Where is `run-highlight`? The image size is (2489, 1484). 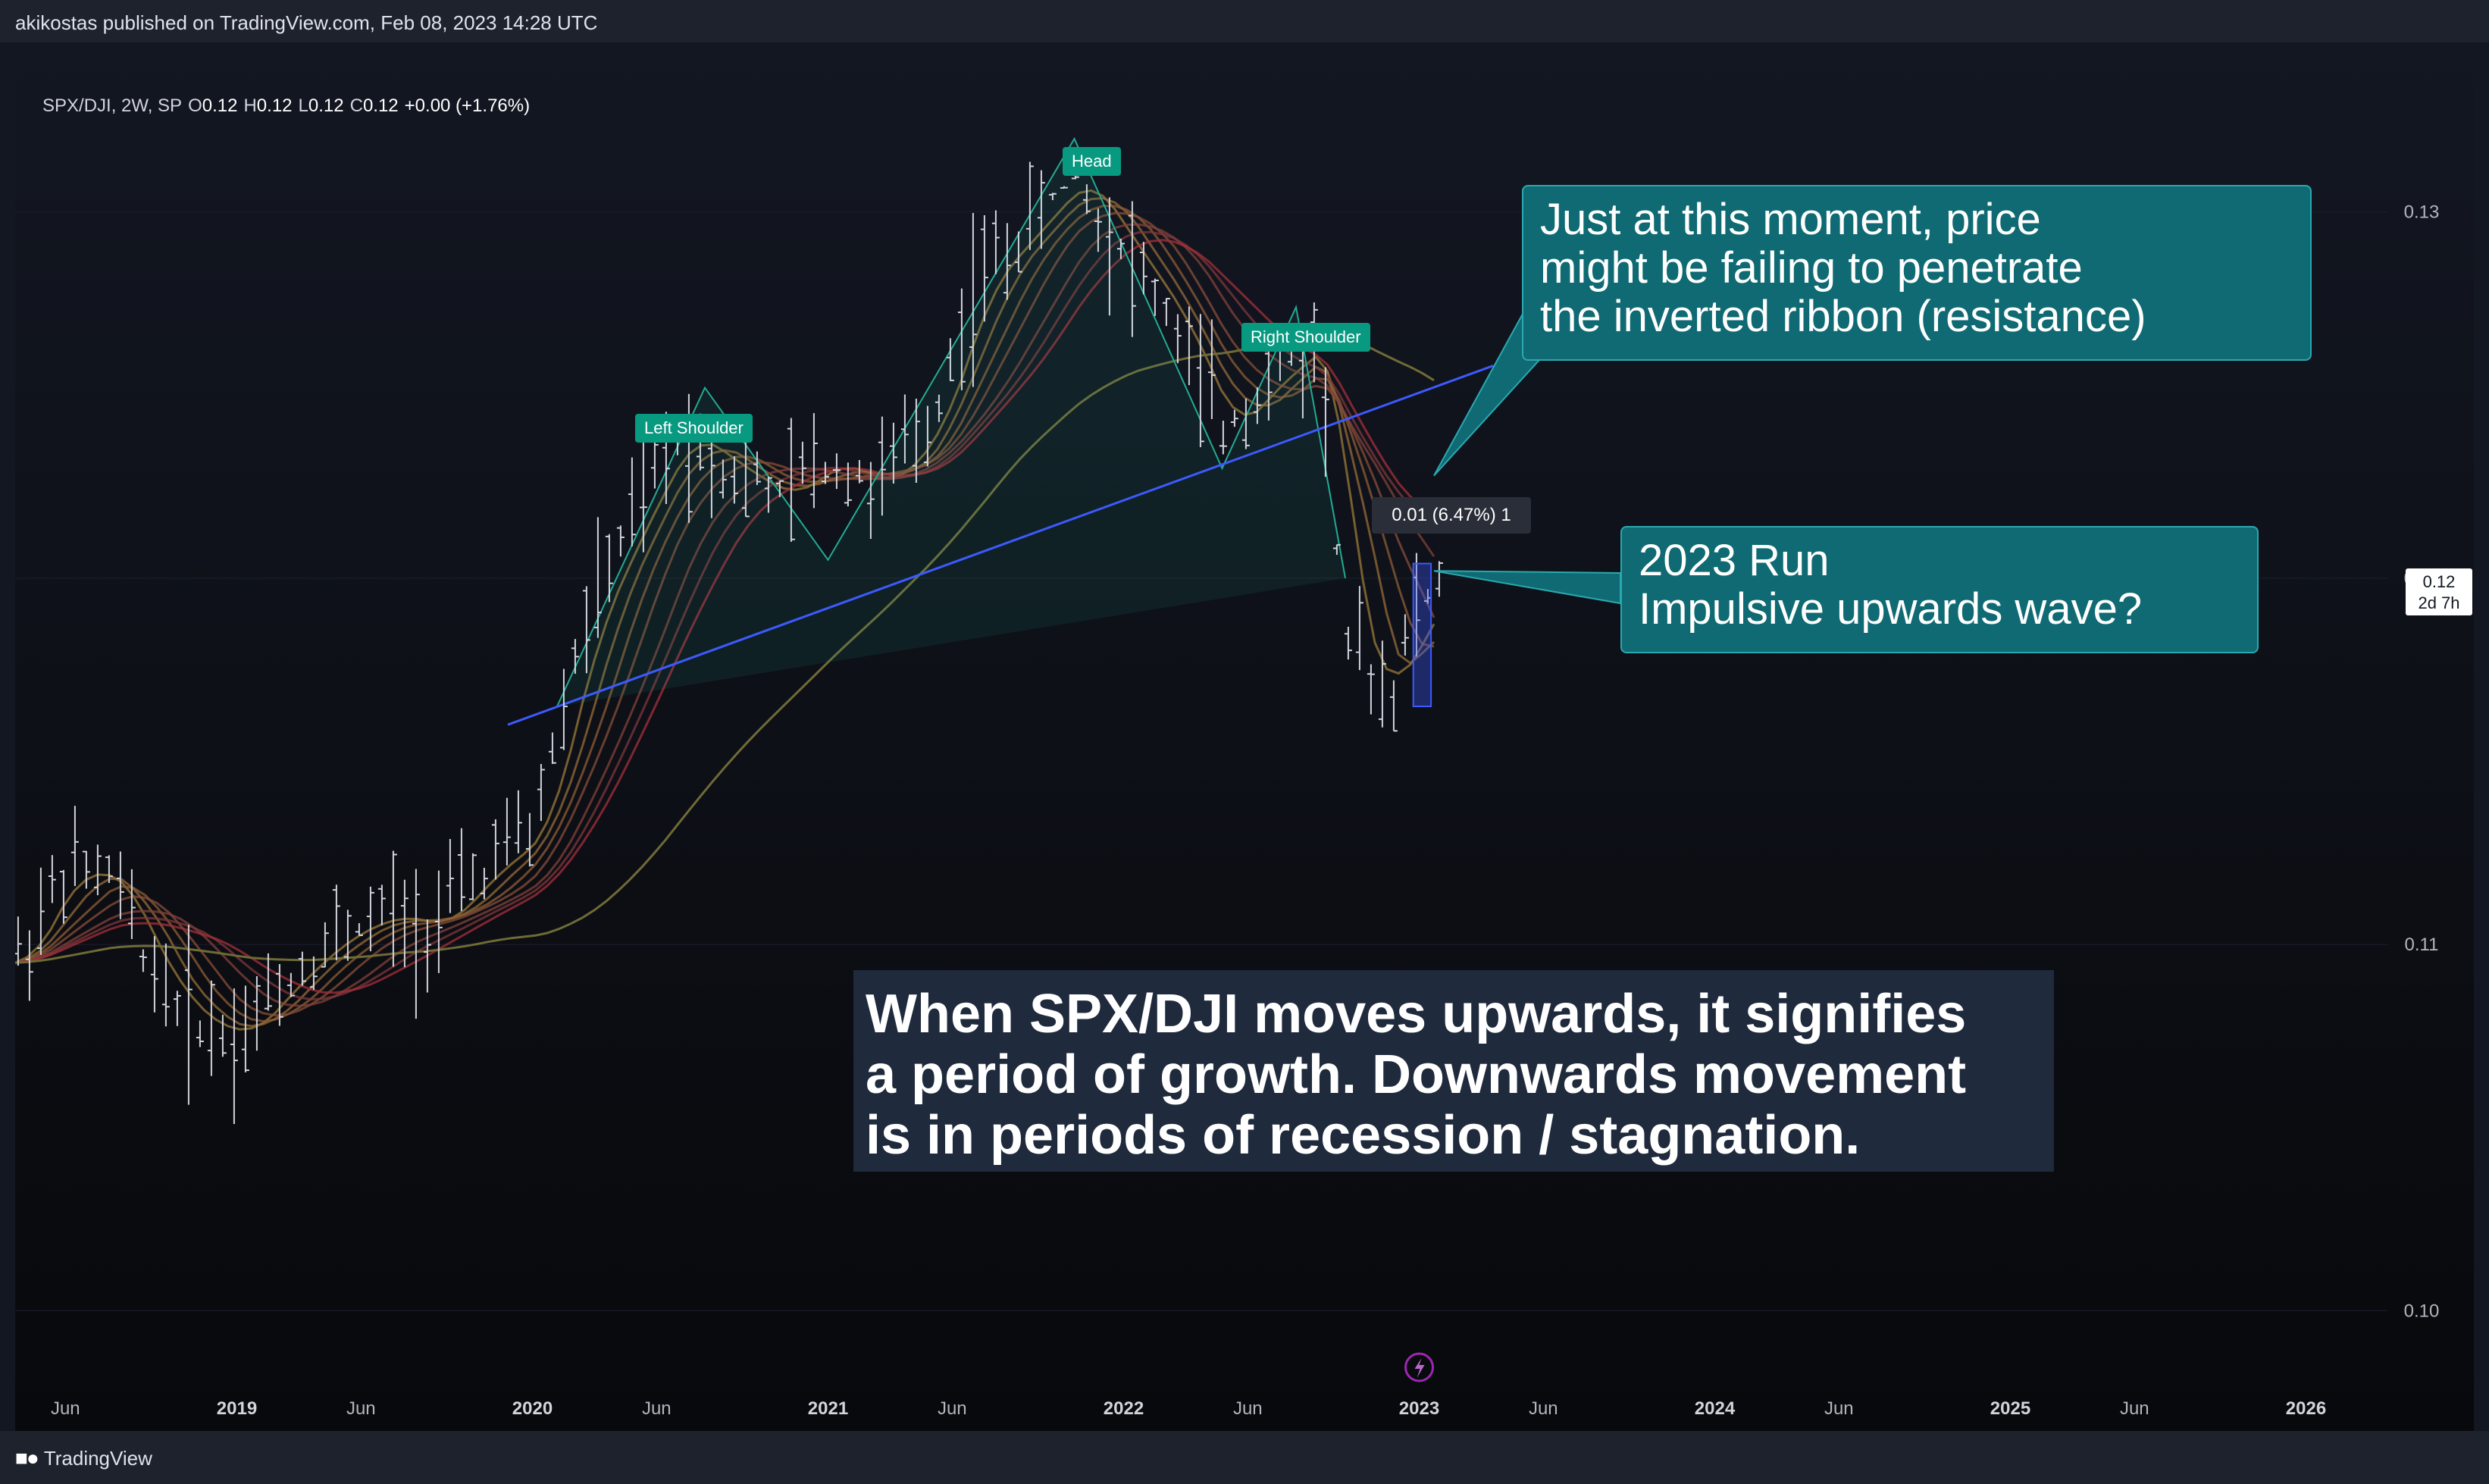 run-highlight is located at coordinates (1422, 635).